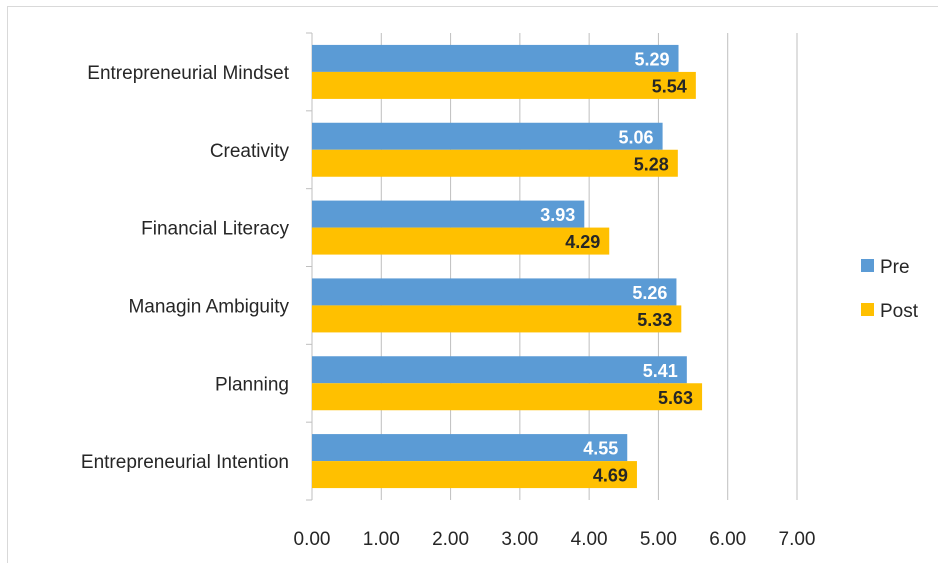  I want to click on data-label: 5.26, so click(649, 293).